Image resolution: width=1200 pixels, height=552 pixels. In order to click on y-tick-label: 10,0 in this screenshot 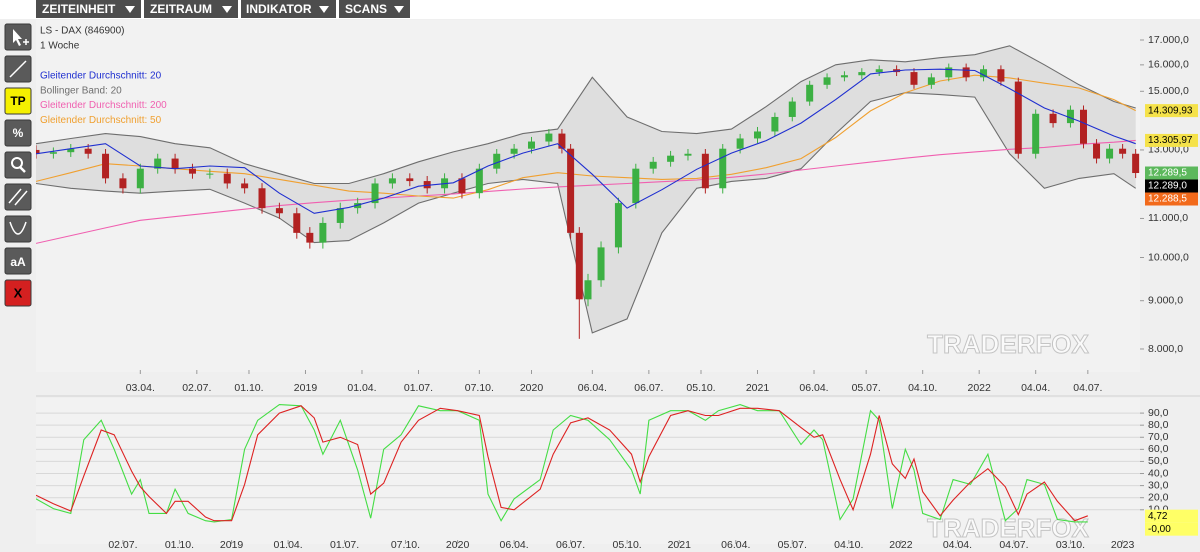, I will do `click(1158, 510)`.